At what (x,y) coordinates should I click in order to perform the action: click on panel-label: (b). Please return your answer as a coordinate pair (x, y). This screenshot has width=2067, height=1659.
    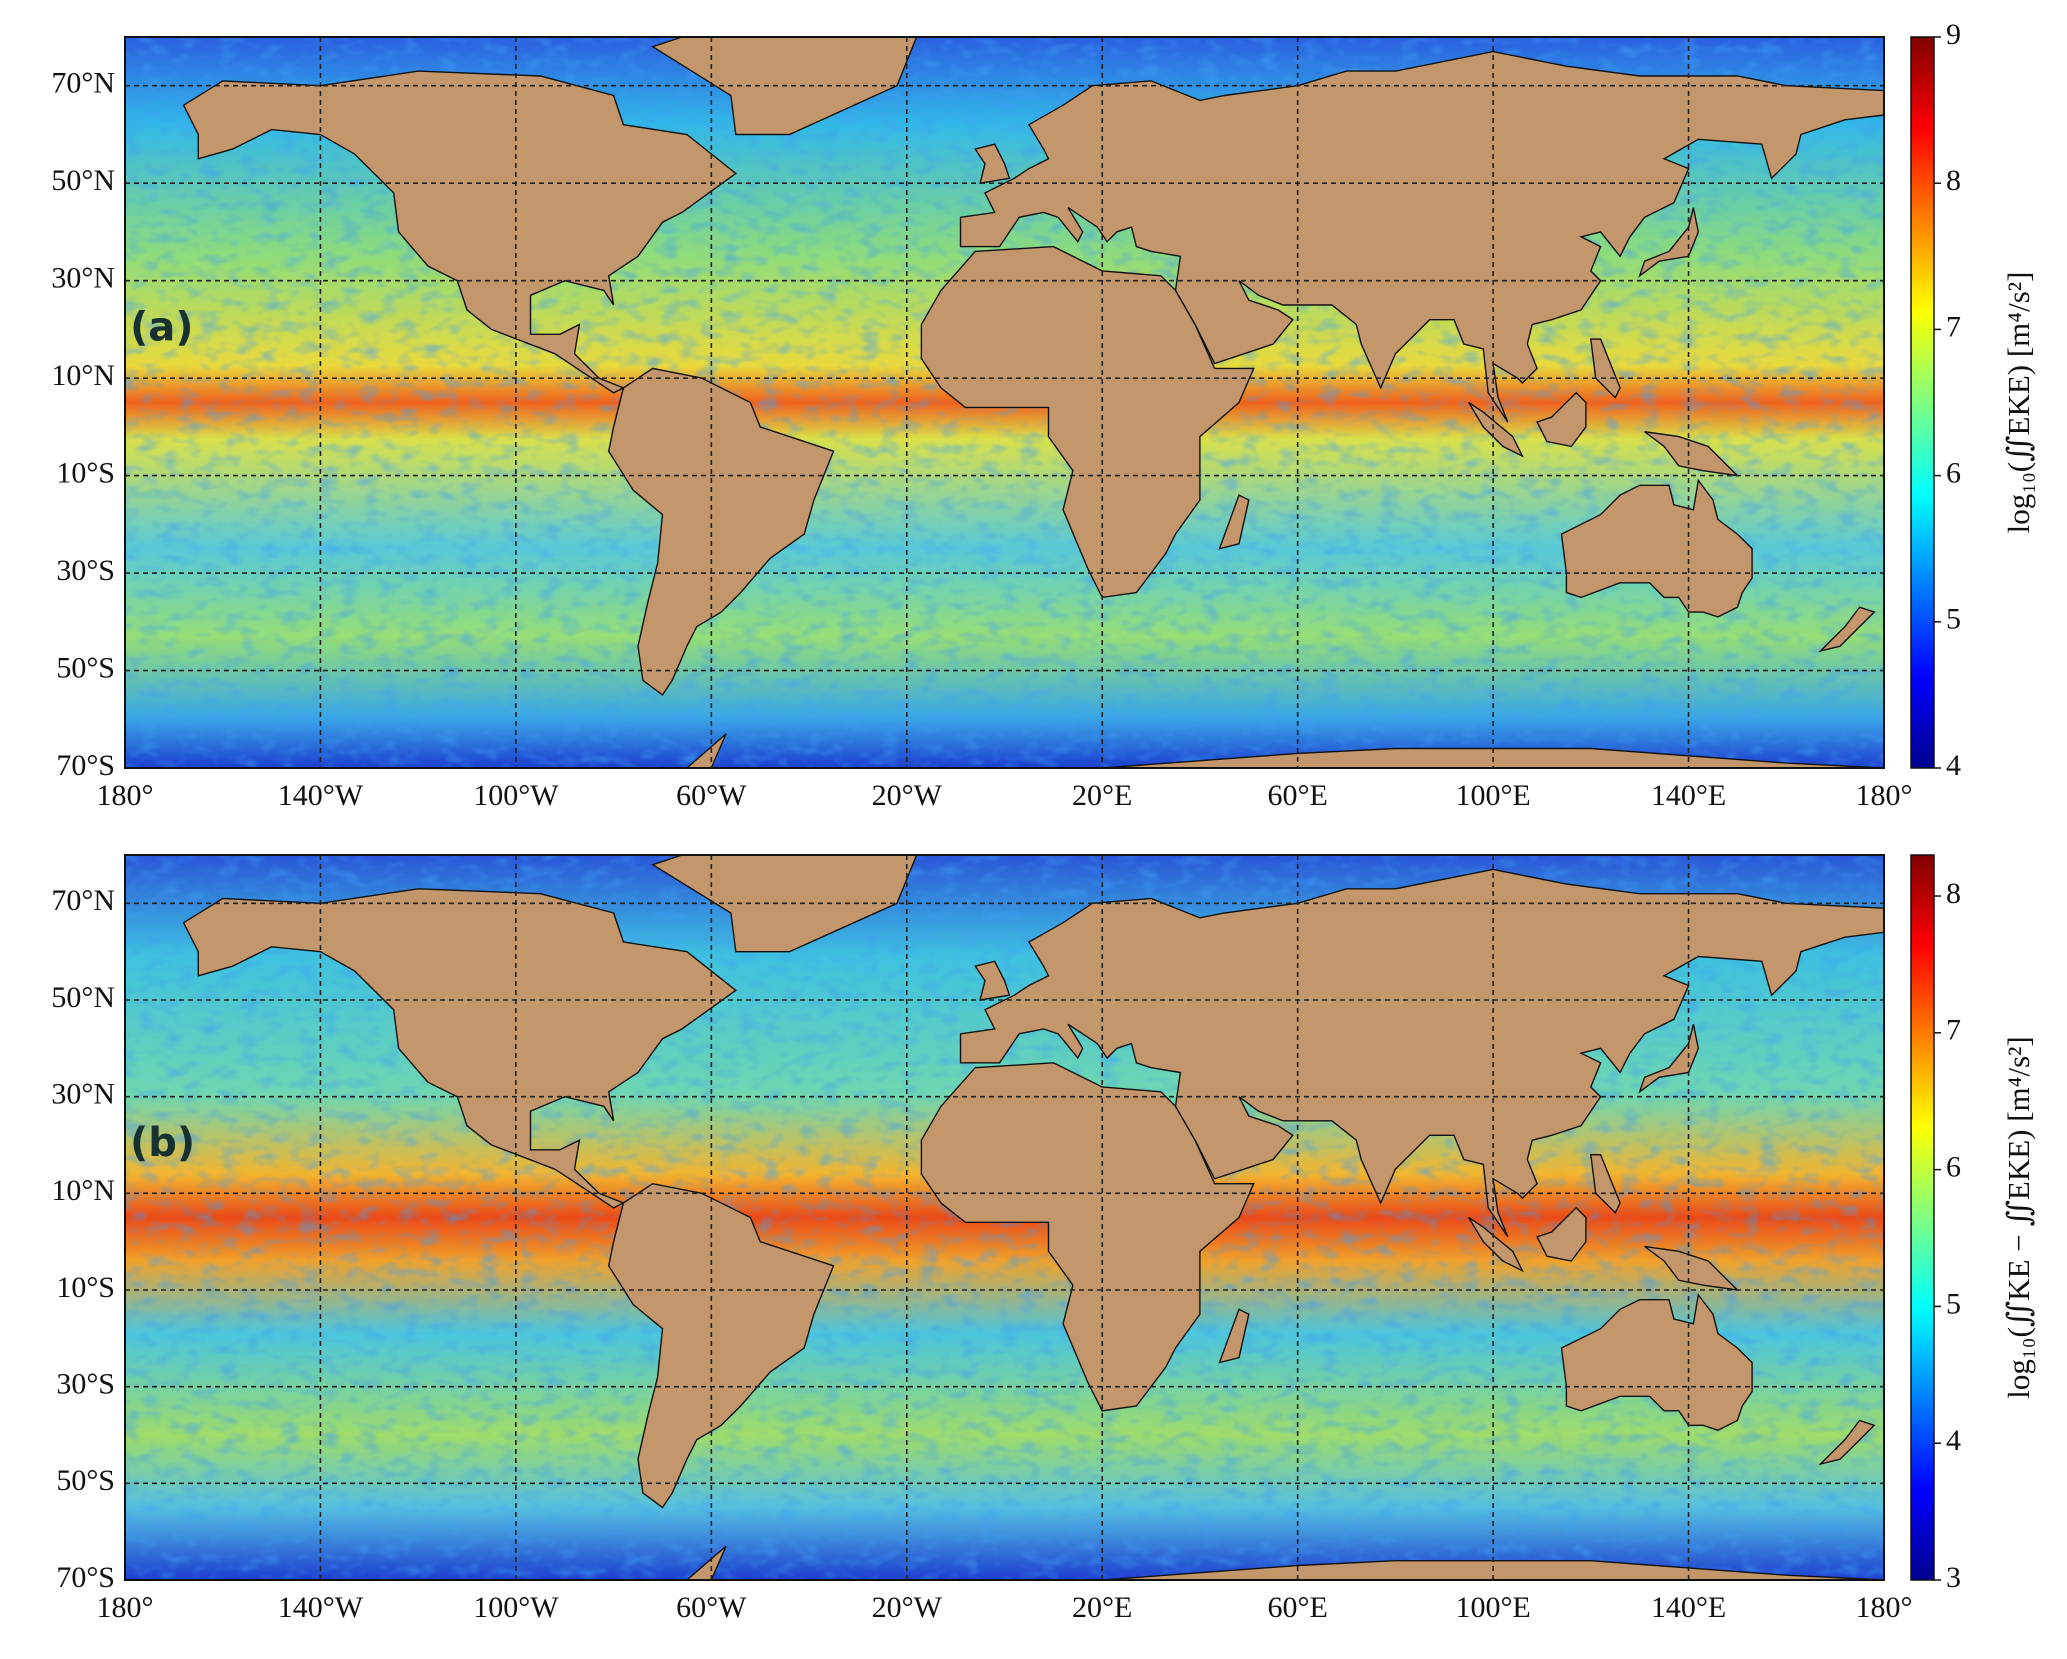
    Looking at the image, I should click on (162, 1143).